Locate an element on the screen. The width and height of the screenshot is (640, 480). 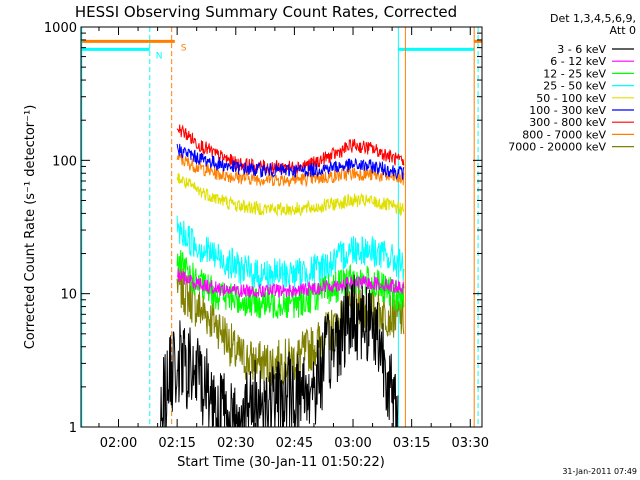
x-tick-label: 03:30 is located at coordinates (470, 443).